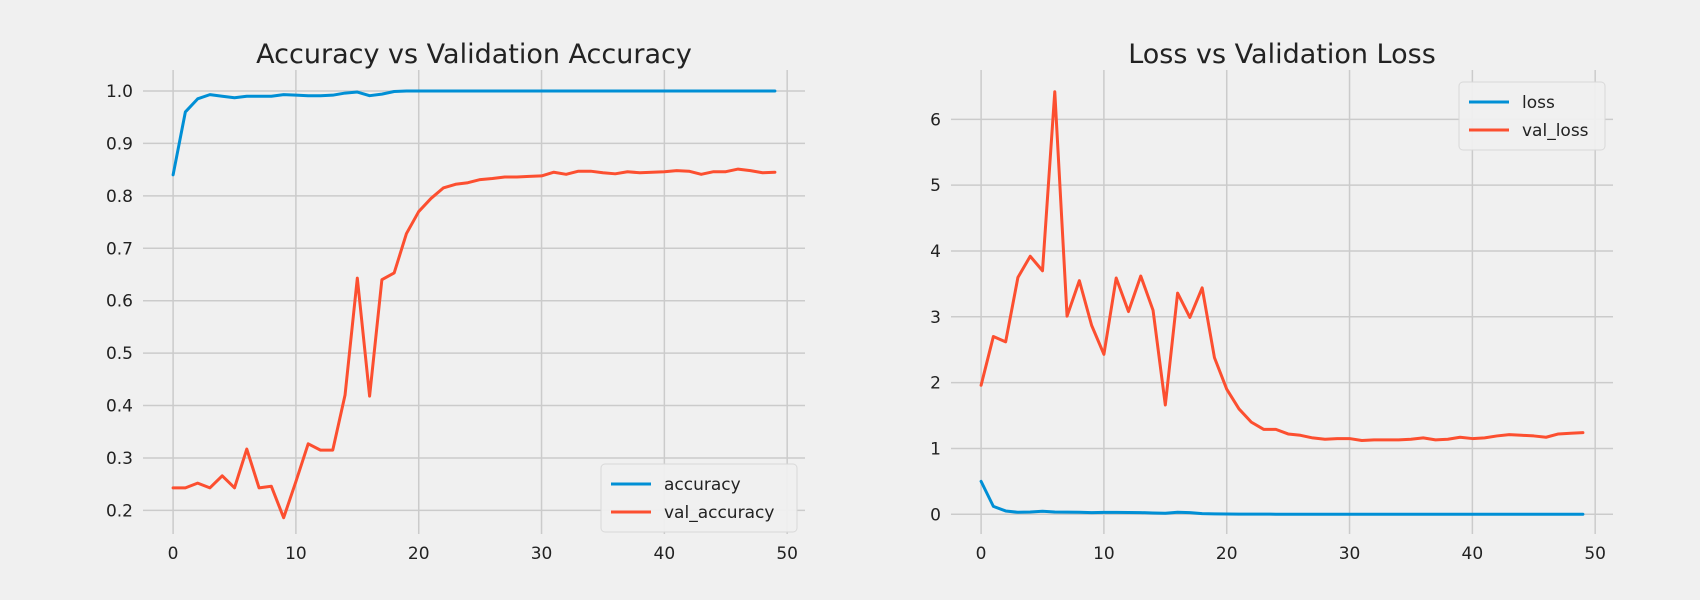 This screenshot has width=1700, height=600. Describe the element at coordinates (1555, 131) in the screenshot. I see `legend-label: val_loss` at that location.